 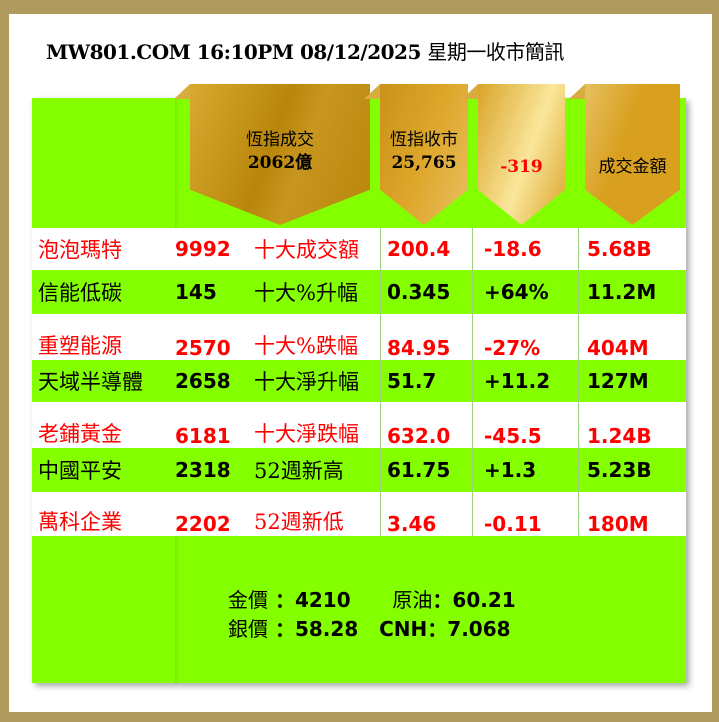 What do you see at coordinates (412, 381) in the screenshot?
I see `cell-price: 51.7` at bounding box center [412, 381].